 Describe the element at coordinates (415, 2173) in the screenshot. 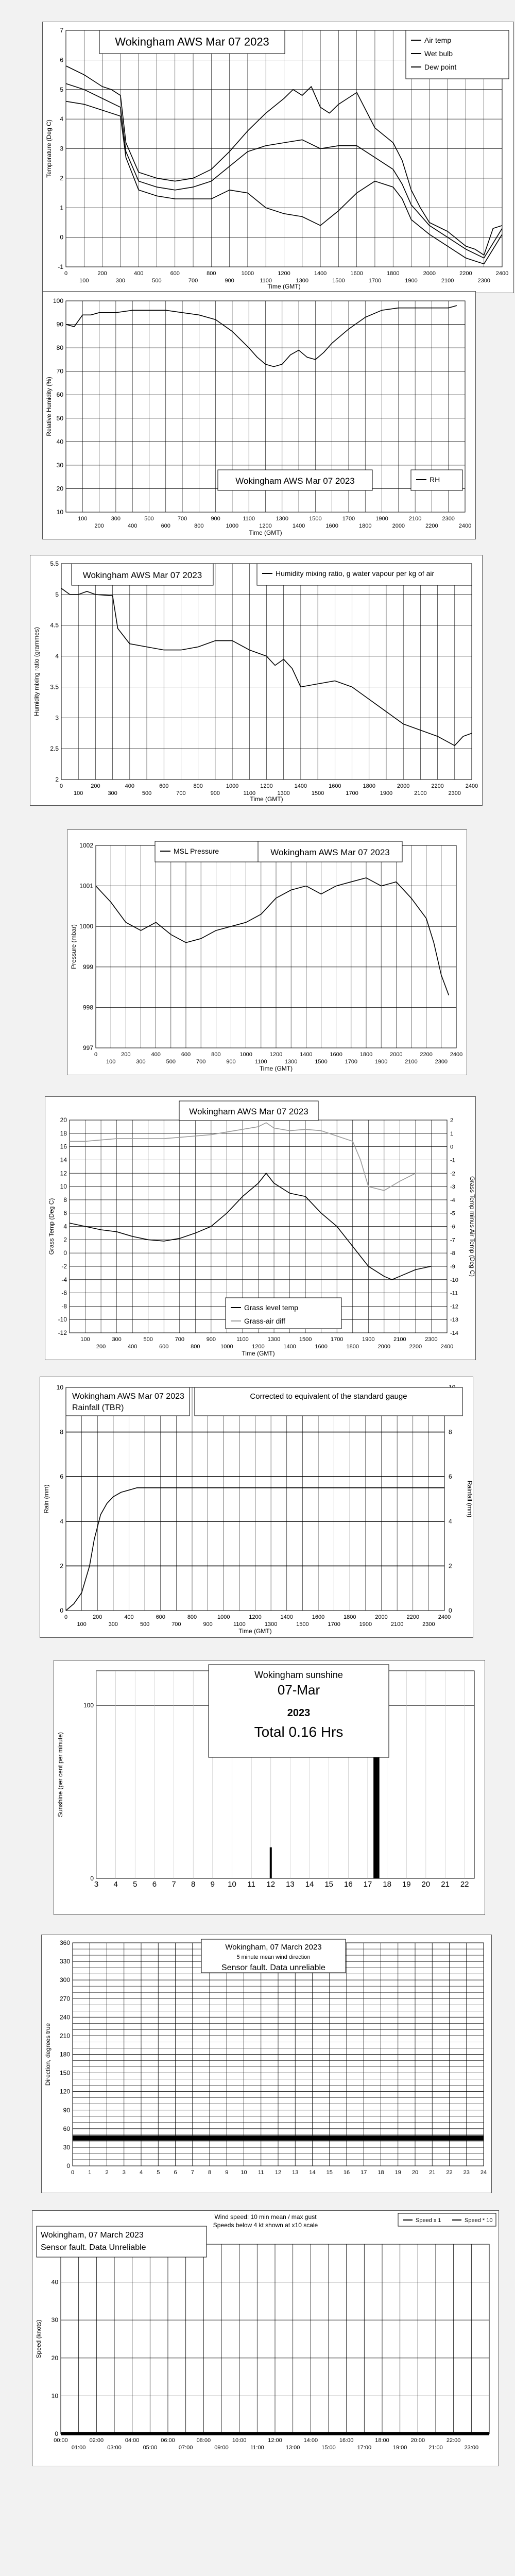

I see `x-tick-label: 20` at that location.